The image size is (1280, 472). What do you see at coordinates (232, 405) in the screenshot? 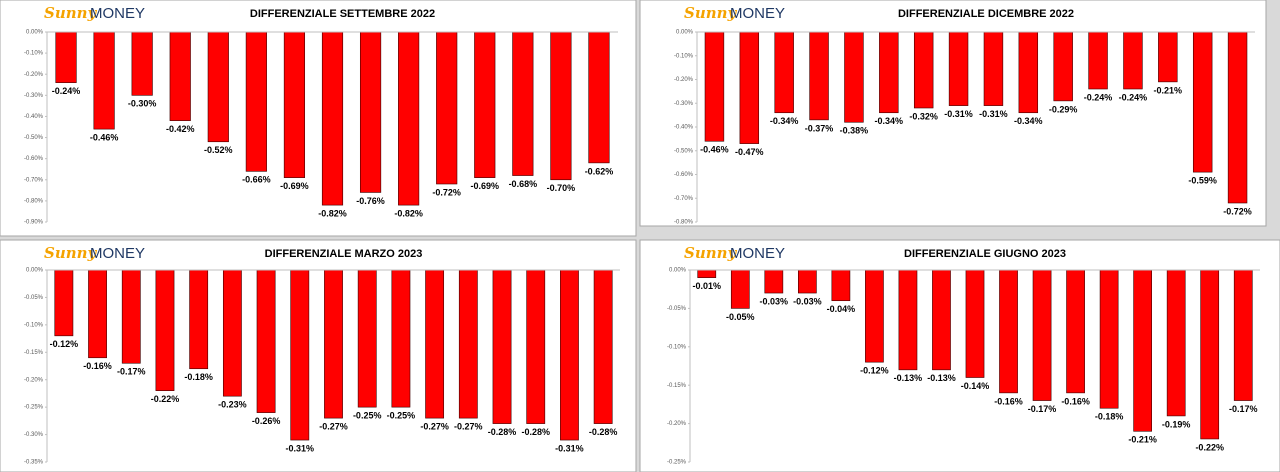
I see `data-label: -0.23%` at bounding box center [232, 405].